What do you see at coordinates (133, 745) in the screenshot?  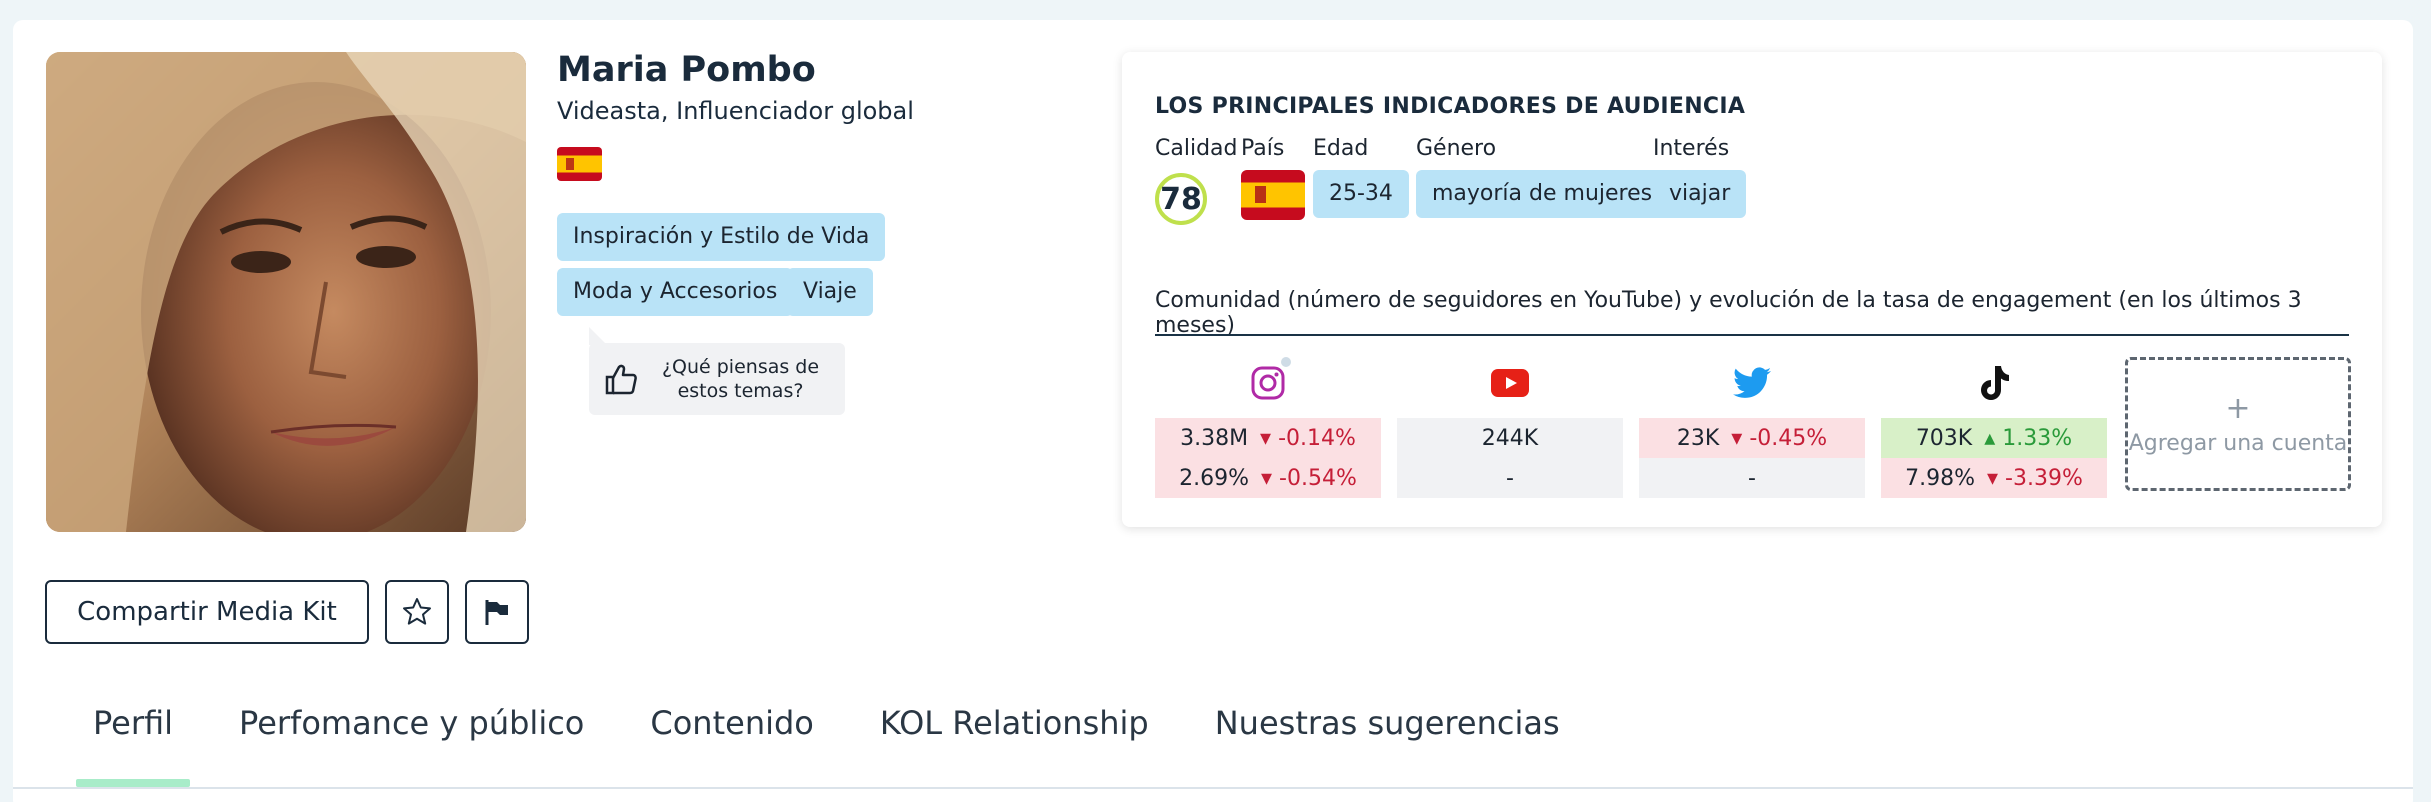 I see `tab-perfil: Perfil` at bounding box center [133, 745].